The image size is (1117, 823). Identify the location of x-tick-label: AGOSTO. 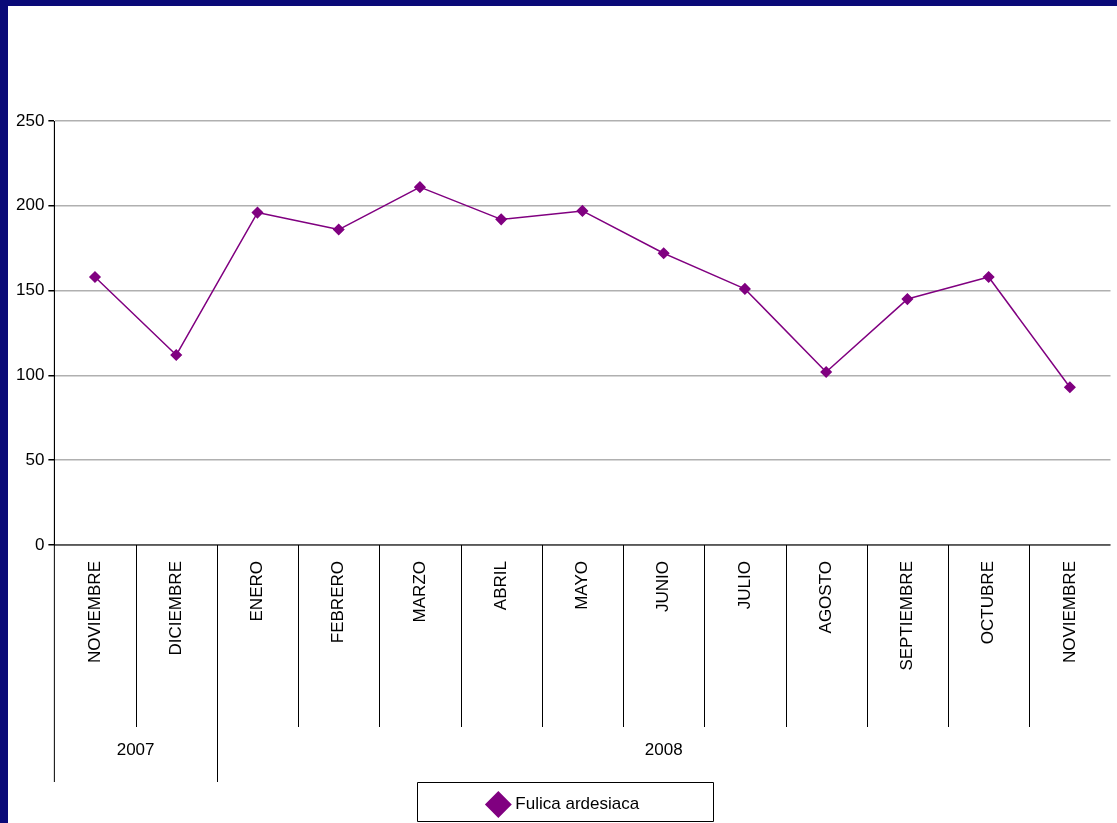
(825, 597).